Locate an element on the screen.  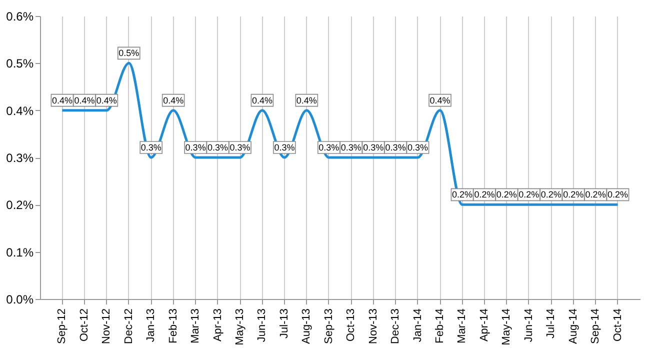
x-tick-label: Mar-14 is located at coordinates (462, 326).